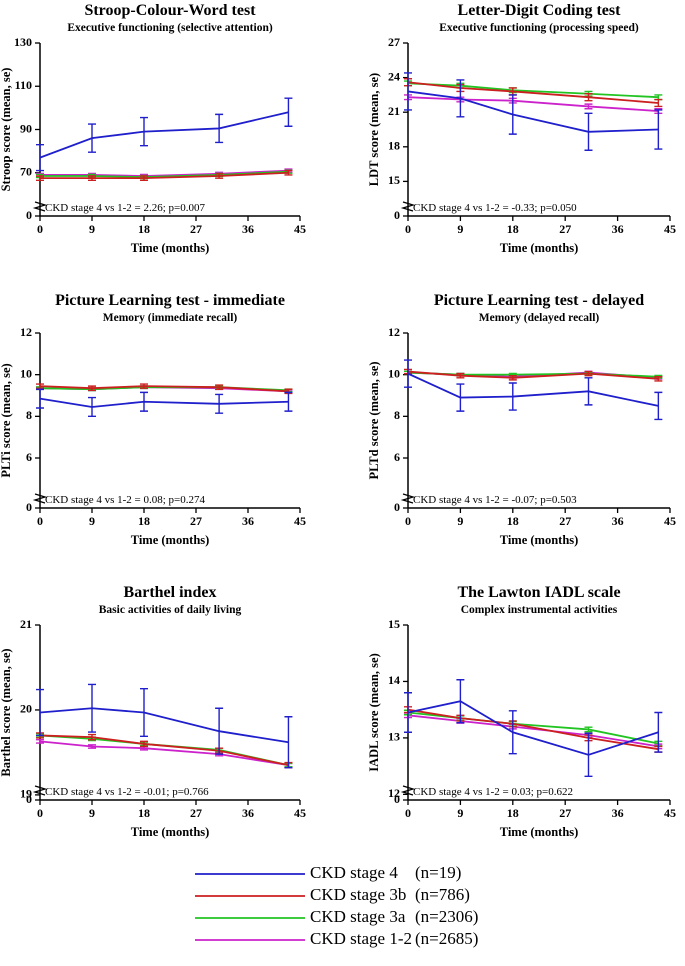 The image size is (685, 966). What do you see at coordinates (361, 938) in the screenshot?
I see `legend-label: CKD stage 1-2` at bounding box center [361, 938].